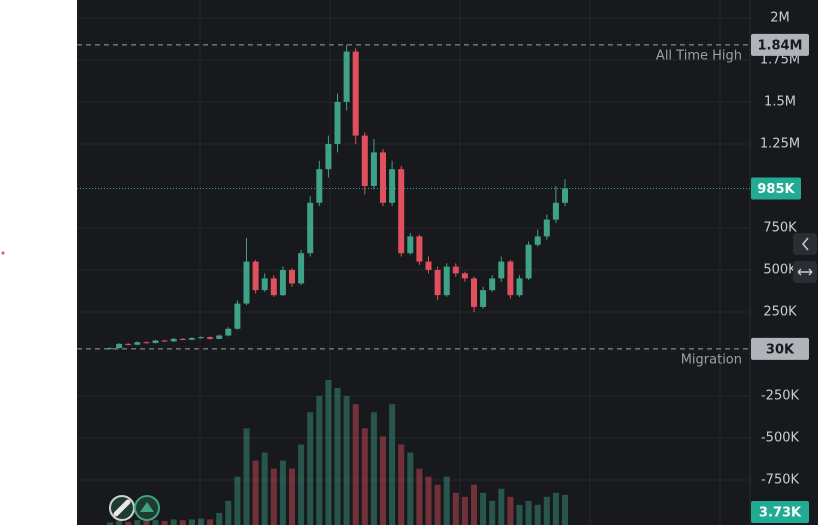  What do you see at coordinates (776, 189) in the screenshot?
I see `last-price-label: 985K` at bounding box center [776, 189].